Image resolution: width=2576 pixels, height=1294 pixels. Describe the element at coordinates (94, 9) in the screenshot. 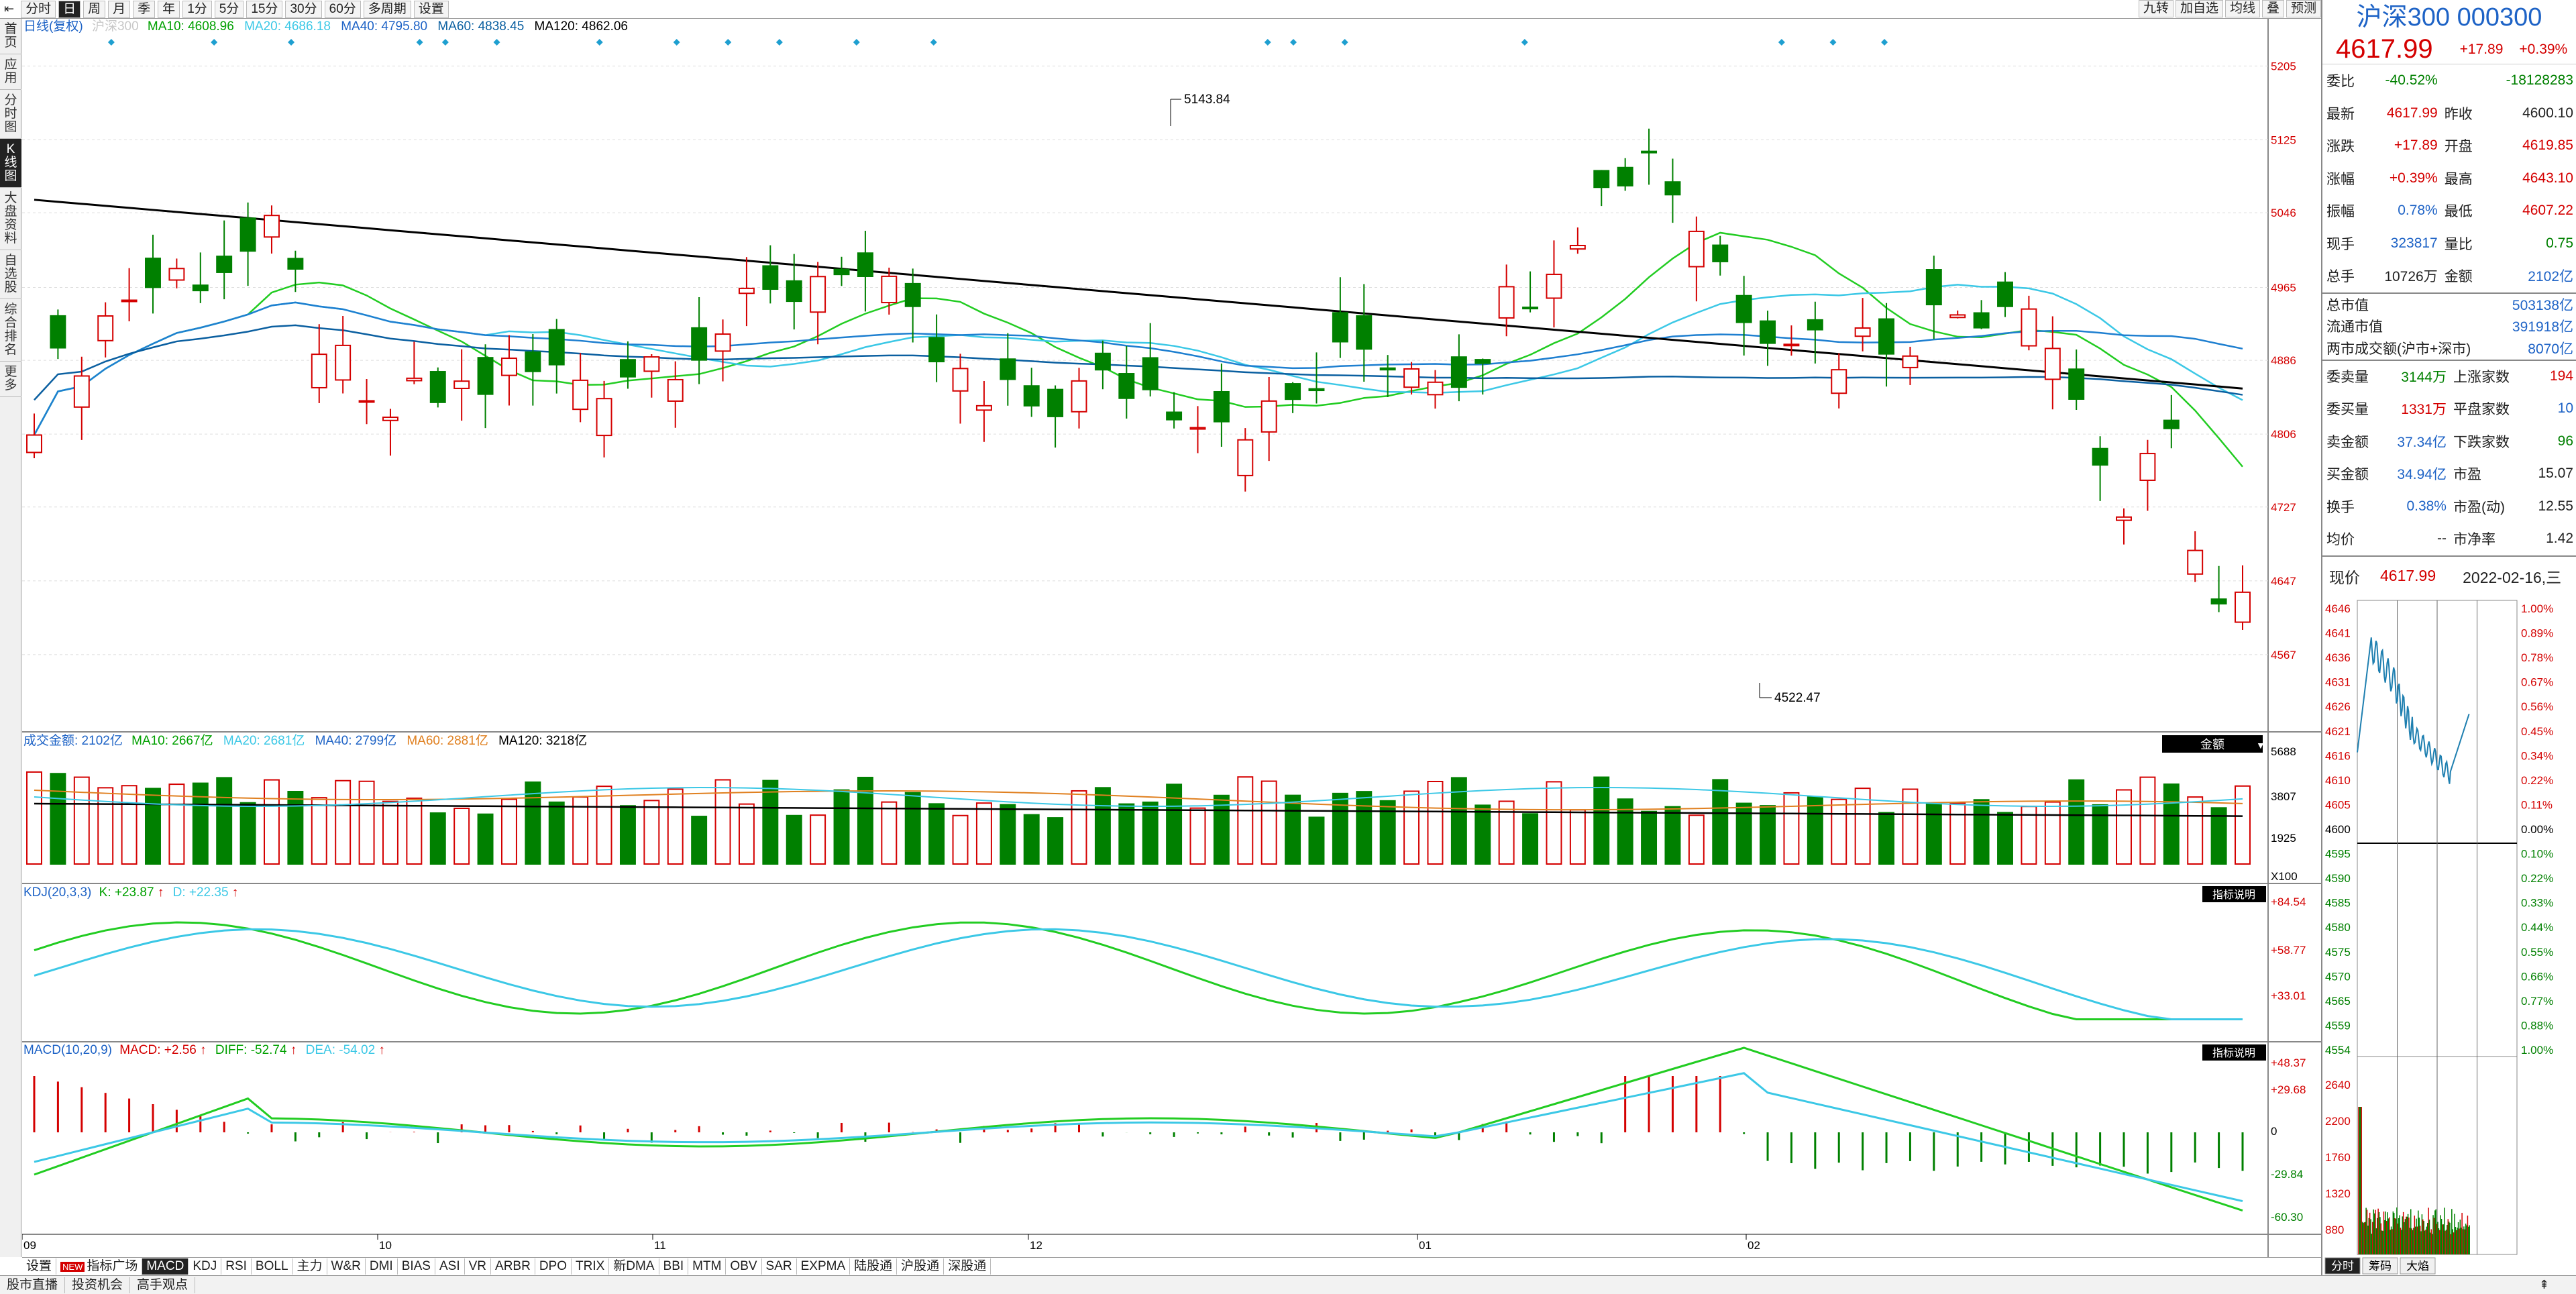

I see `period-tab-2: 周` at that location.